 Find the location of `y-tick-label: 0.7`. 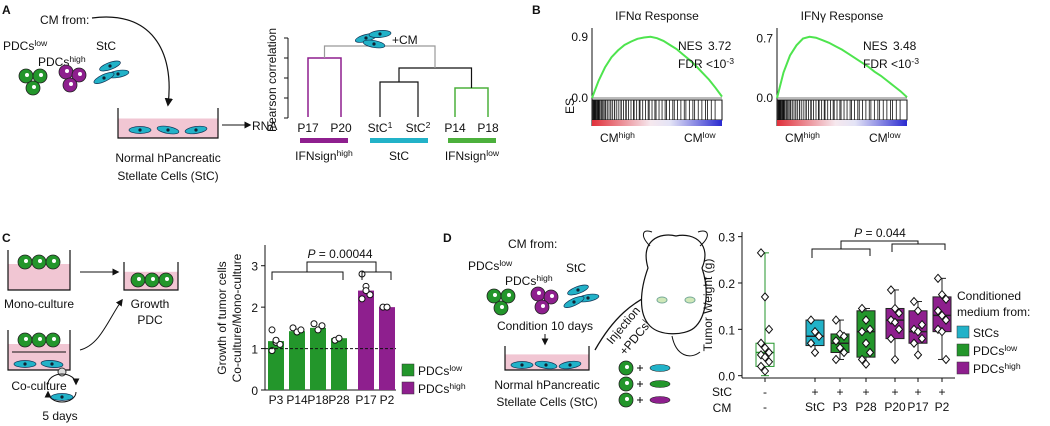

y-tick-label: 0.7 is located at coordinates (764, 39).